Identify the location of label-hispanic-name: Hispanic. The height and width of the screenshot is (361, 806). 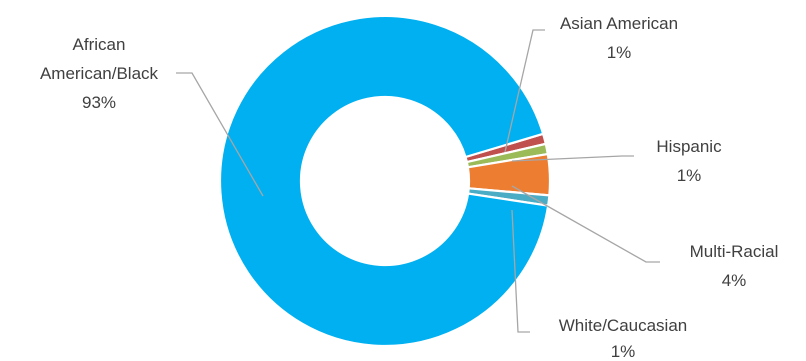
(689, 146).